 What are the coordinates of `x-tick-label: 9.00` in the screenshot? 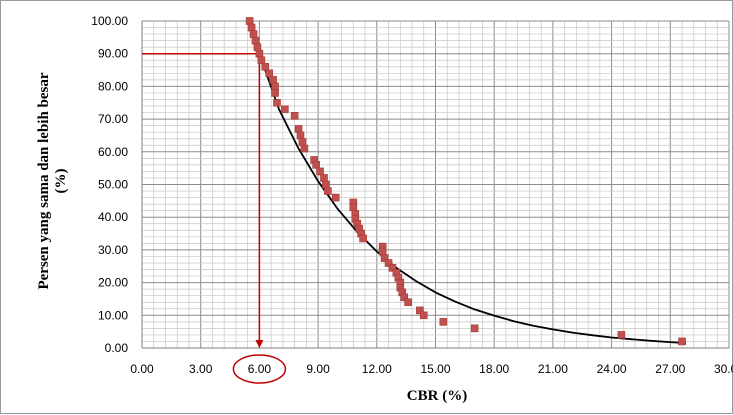 It's located at (318, 369).